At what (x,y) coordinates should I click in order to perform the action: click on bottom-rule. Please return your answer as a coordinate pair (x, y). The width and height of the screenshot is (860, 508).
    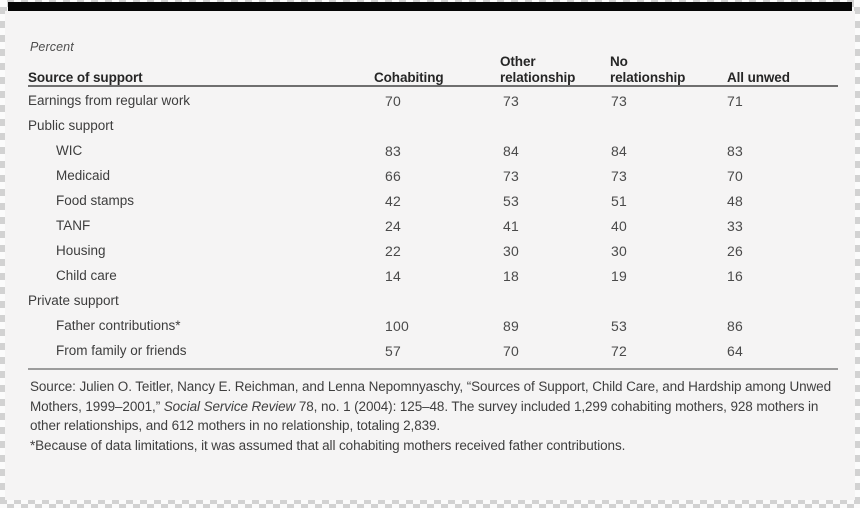
    Looking at the image, I should click on (433, 369).